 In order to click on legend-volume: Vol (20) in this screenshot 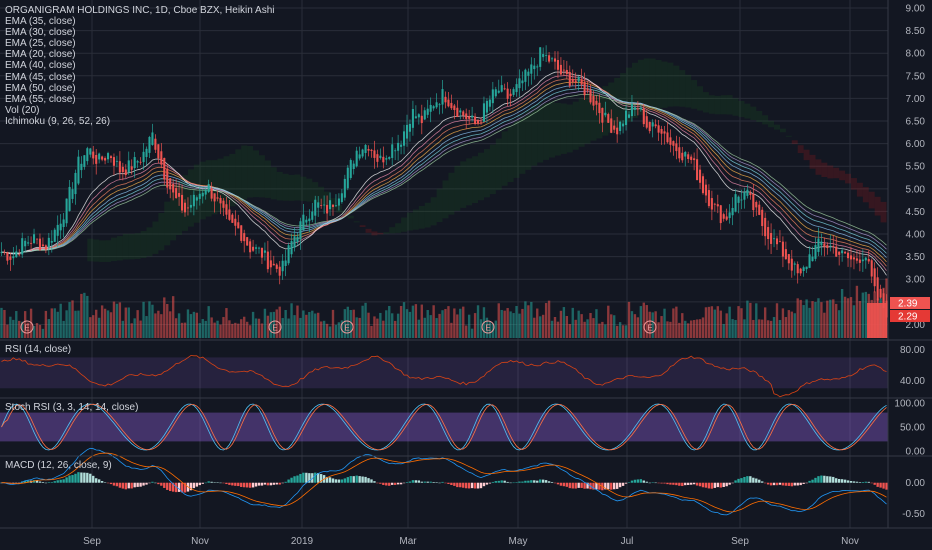, I will do `click(22, 110)`.